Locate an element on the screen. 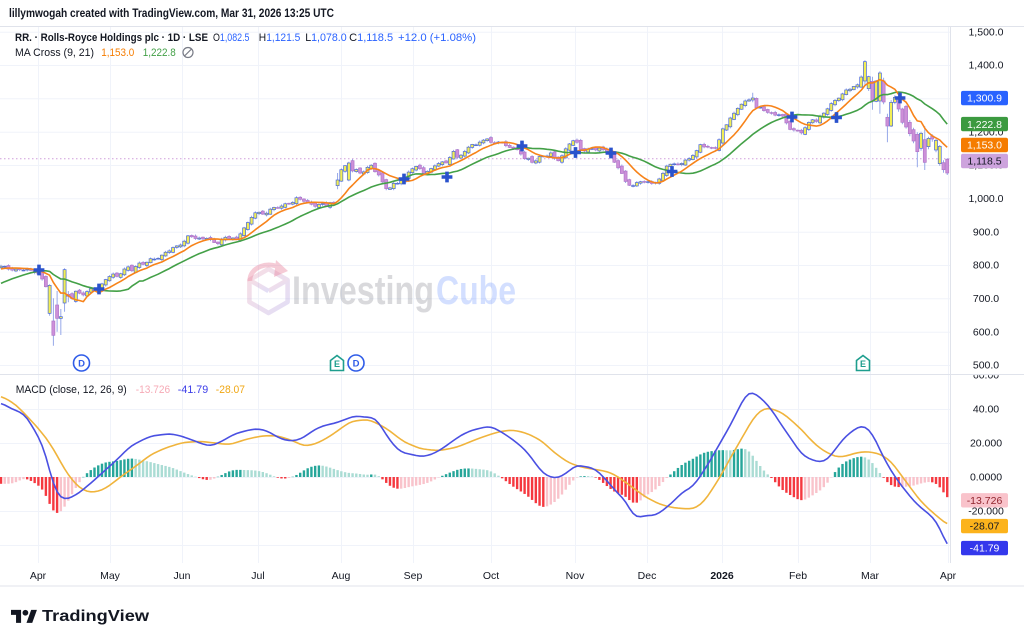 Image resolution: width=1024 pixels, height=641 pixels. svg-text: May is located at coordinates (110, 576).